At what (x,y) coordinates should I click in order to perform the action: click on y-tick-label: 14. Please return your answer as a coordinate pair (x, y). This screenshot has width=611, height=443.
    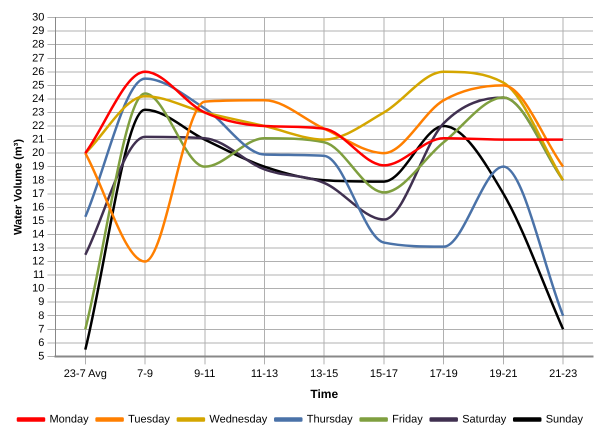
    Looking at the image, I should click on (38, 234).